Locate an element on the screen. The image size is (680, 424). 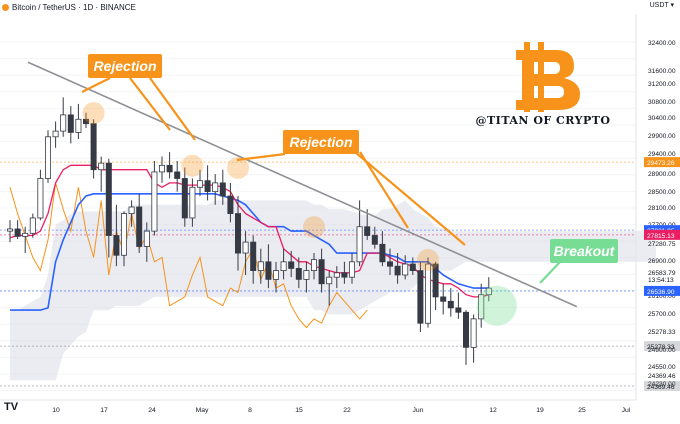
price-axis-tick-label: 25278.33 is located at coordinates (662, 332).